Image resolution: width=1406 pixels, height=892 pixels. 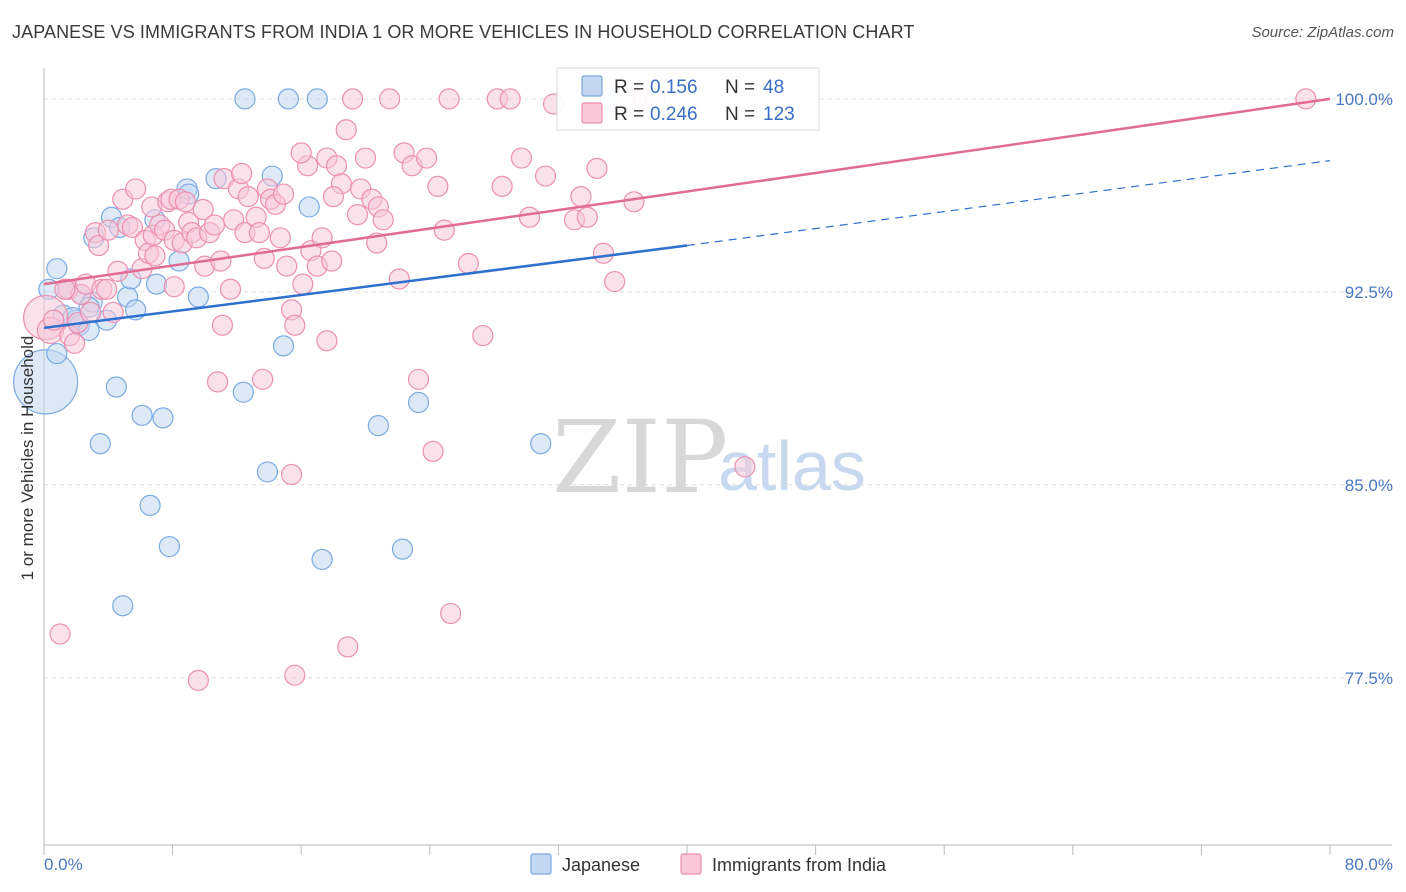 What do you see at coordinates (773, 87) in the screenshot?
I see `legend-n-value-0: 48` at bounding box center [773, 87].